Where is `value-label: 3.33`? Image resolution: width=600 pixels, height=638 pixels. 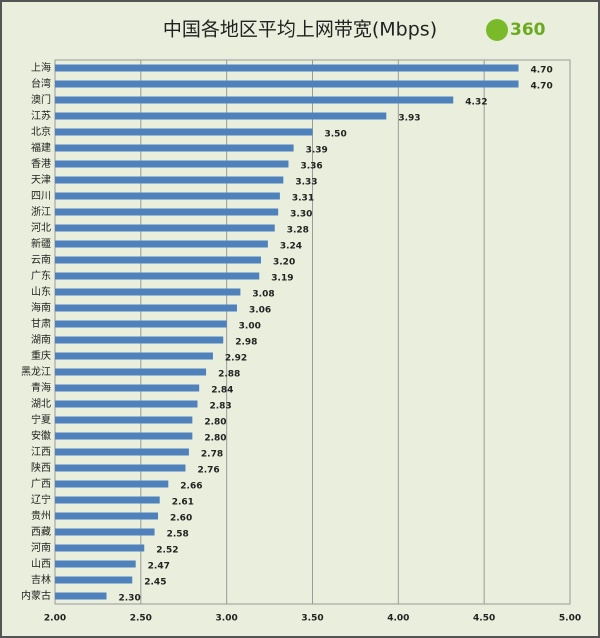
value-label: 3.33 is located at coordinates (306, 183).